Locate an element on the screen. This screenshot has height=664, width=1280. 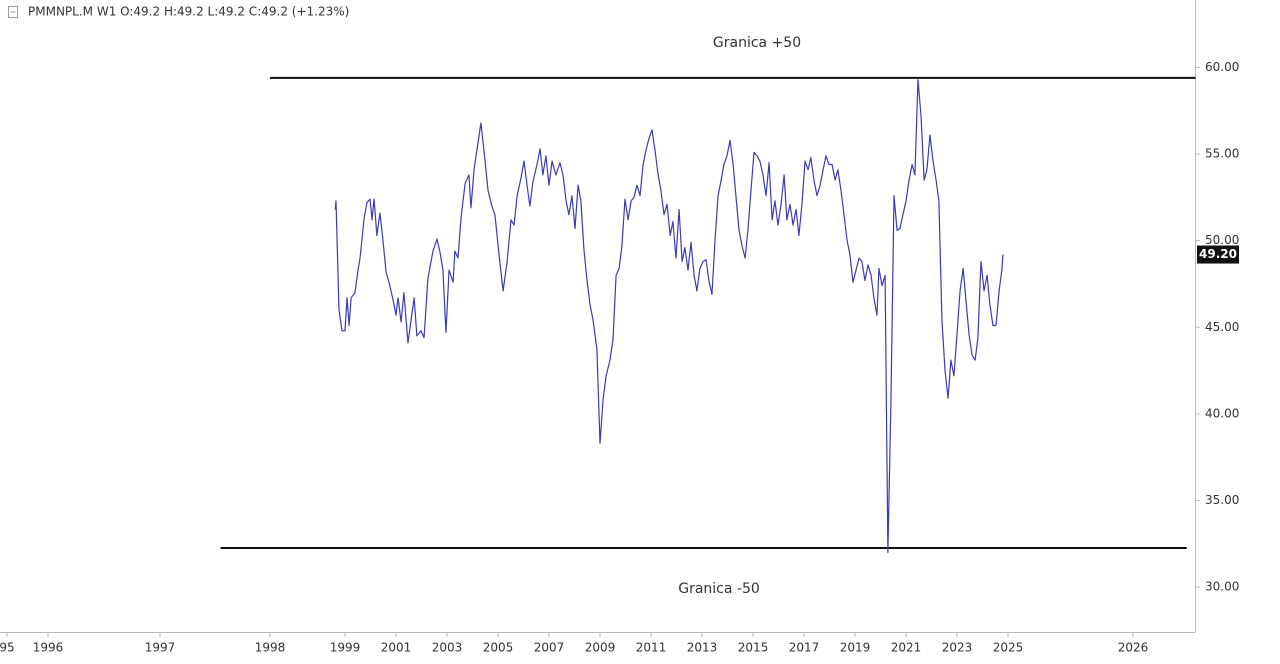
boundary-label: Granica +50 is located at coordinates (757, 43).